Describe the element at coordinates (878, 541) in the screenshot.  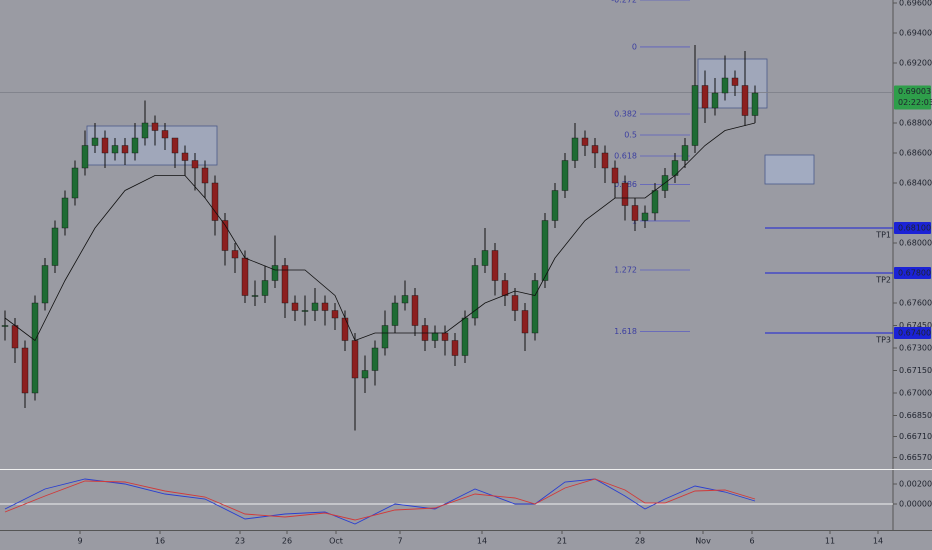
I see `x-tick-label: 14` at that location.